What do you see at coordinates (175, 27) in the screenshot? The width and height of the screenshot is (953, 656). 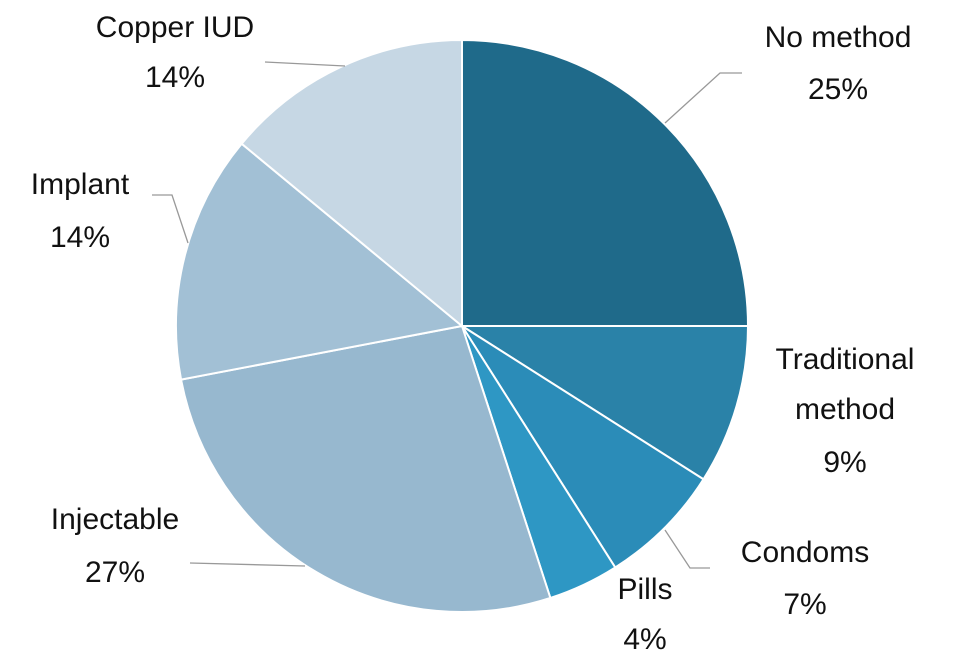 I see `slice-label: Copper IUD` at bounding box center [175, 27].